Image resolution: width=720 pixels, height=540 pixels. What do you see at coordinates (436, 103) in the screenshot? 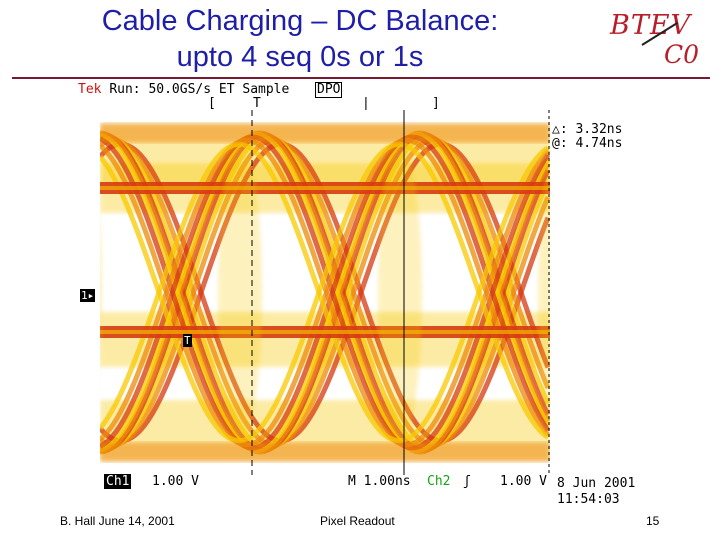
I see `record-bracket-right: ]` at bounding box center [436, 103].